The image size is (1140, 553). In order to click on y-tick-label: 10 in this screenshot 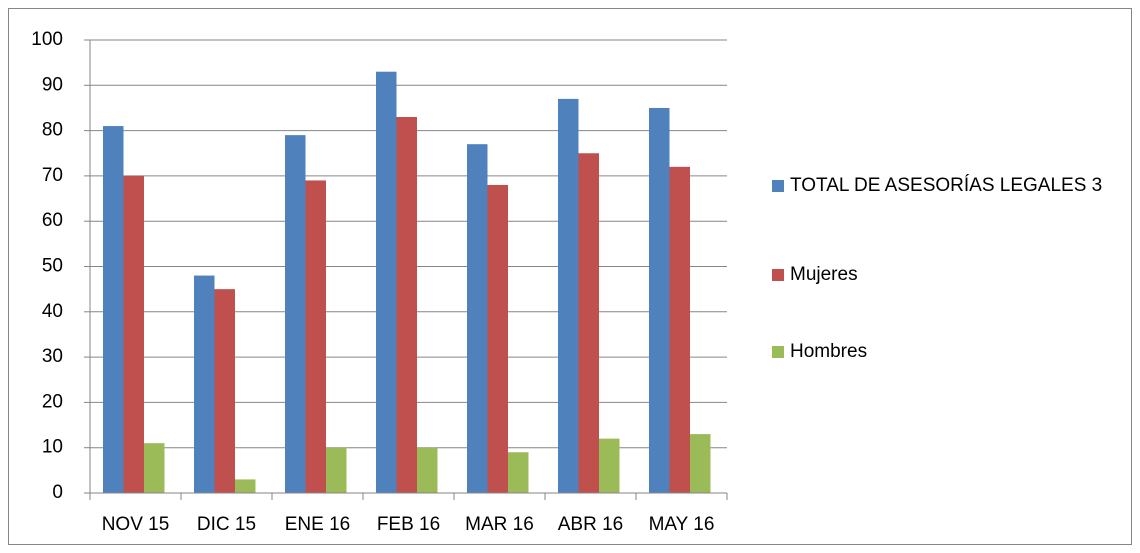, I will do `click(52, 447)`.